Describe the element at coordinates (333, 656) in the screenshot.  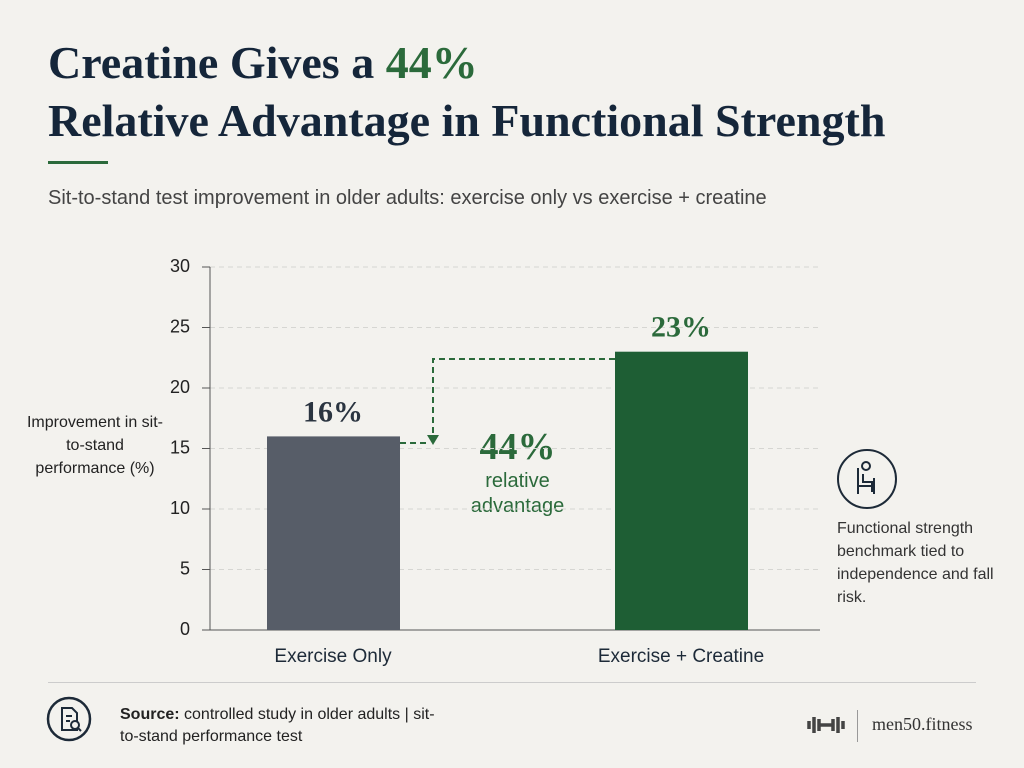
I see `x-tick-label: Exercise Only` at that location.